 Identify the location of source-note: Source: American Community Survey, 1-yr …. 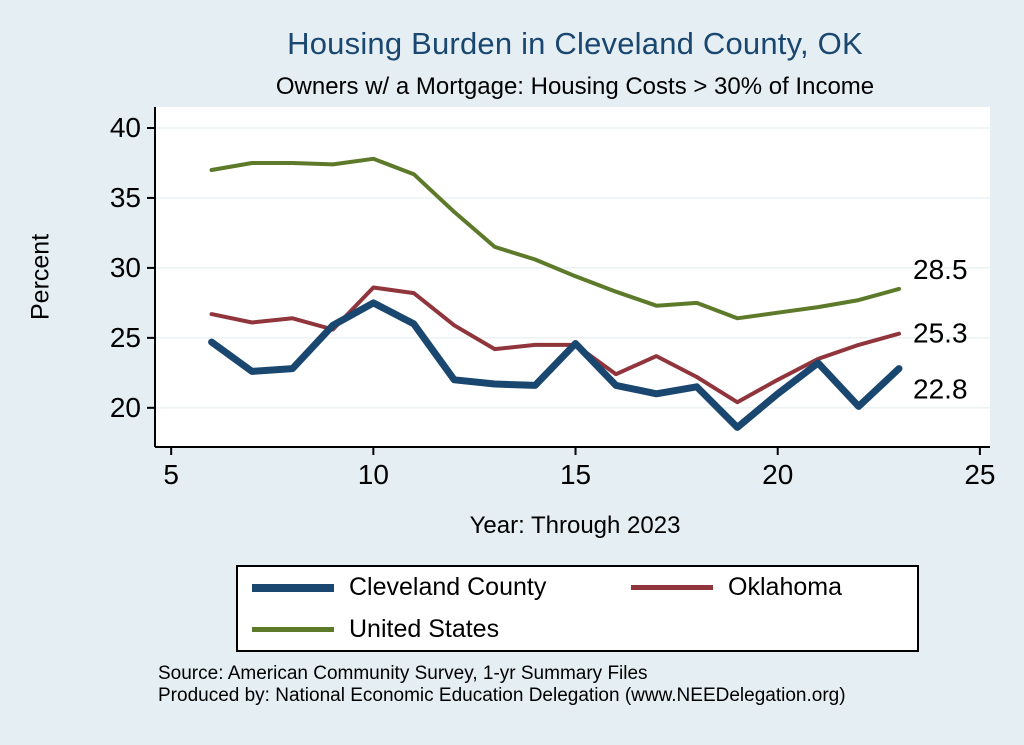
(581, 685).